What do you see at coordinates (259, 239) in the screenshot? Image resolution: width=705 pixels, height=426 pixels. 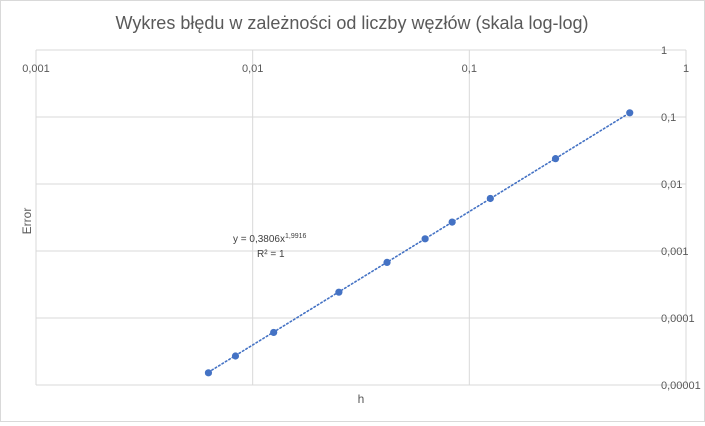 I see `trendline-equation-base: y = 0,3806x` at bounding box center [259, 239].